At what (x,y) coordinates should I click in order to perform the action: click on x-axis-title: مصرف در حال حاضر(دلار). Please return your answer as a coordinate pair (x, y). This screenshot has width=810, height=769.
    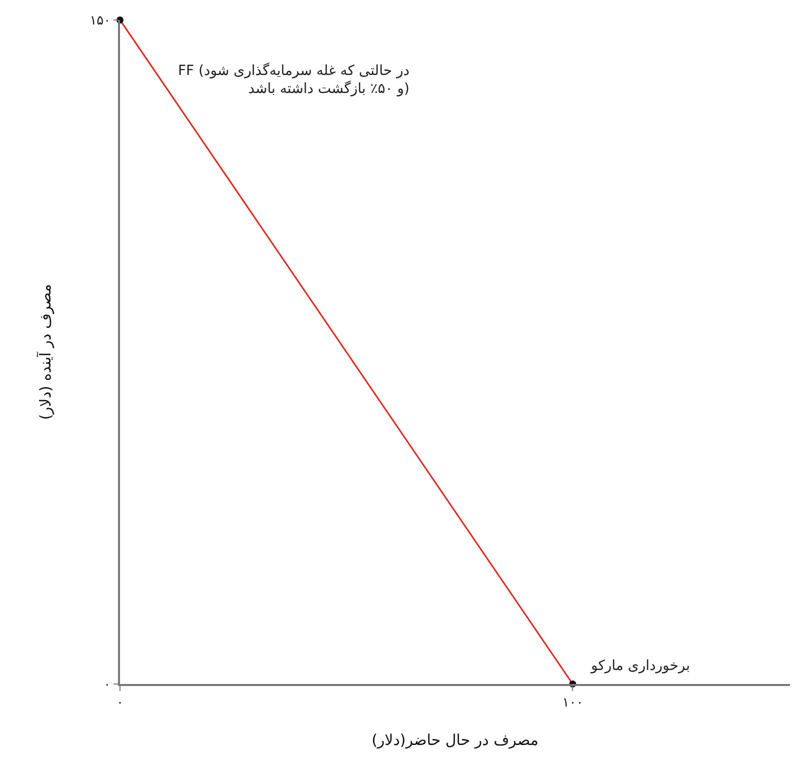
    Looking at the image, I should click on (455, 739).